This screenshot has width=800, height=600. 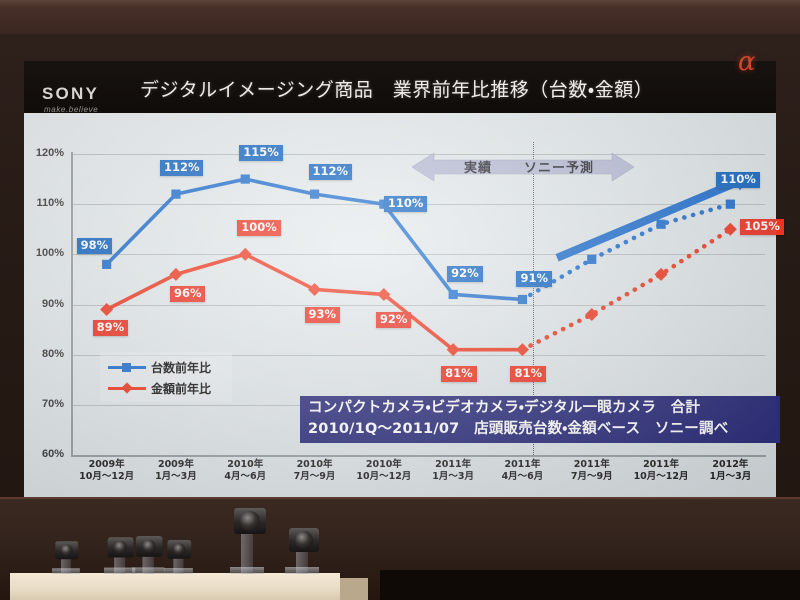 What do you see at coordinates (478, 168) in the screenshot?
I see `actual-period-label: 実績` at bounding box center [478, 168].